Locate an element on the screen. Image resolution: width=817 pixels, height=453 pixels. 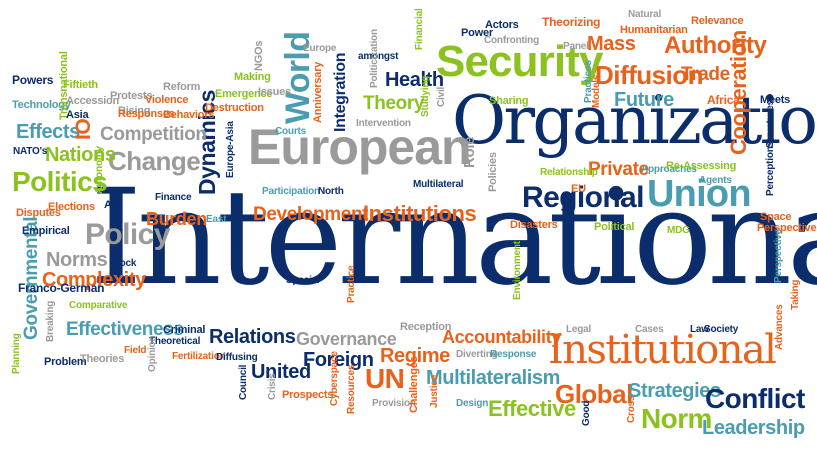
word-nato-s: NATO's is located at coordinates (30, 151).